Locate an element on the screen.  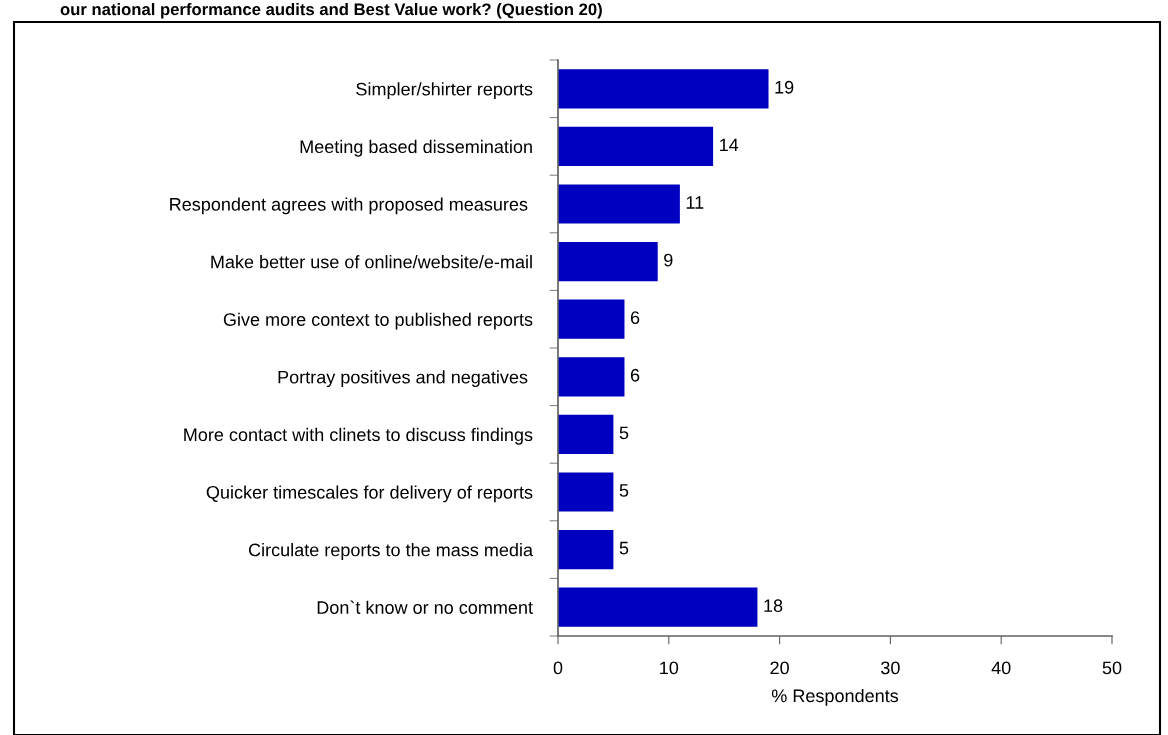
x-tick-label: 40 is located at coordinates (1001, 668).